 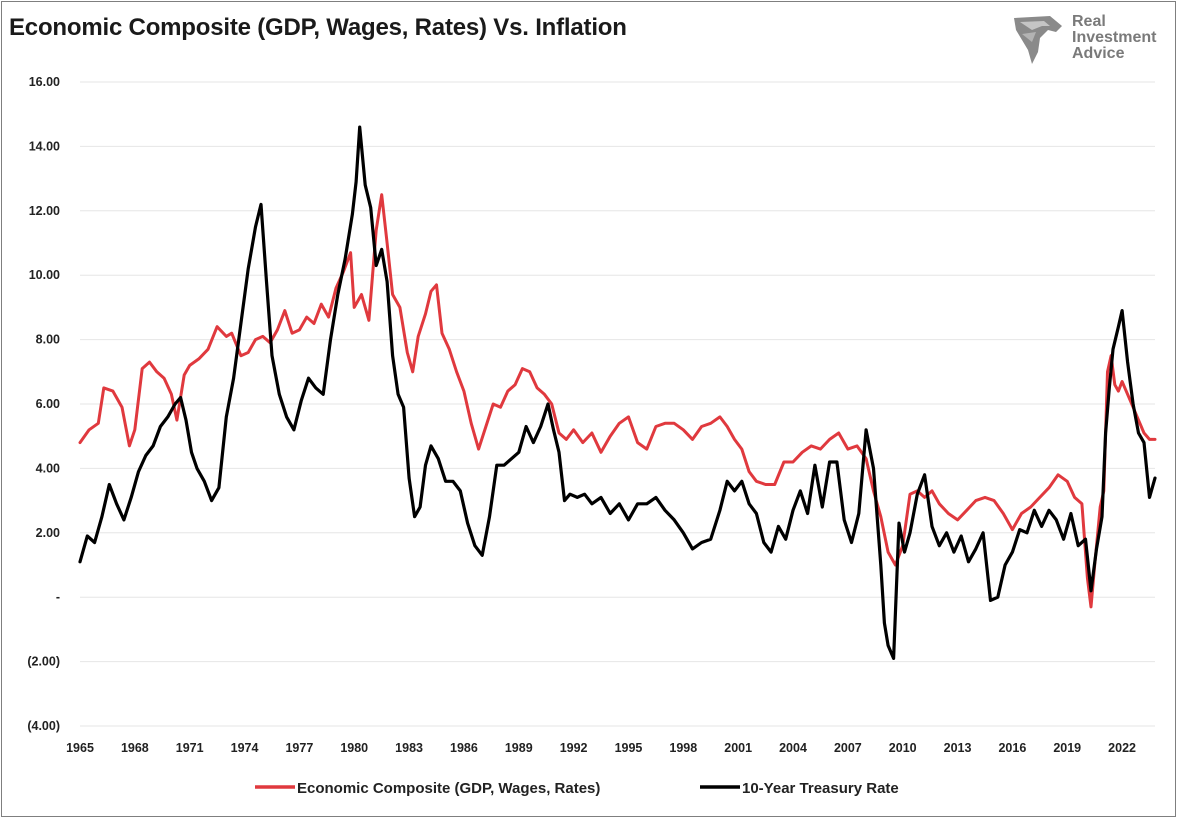 What do you see at coordinates (58, 597) in the screenshot?
I see `y-tick-label: -` at bounding box center [58, 597].